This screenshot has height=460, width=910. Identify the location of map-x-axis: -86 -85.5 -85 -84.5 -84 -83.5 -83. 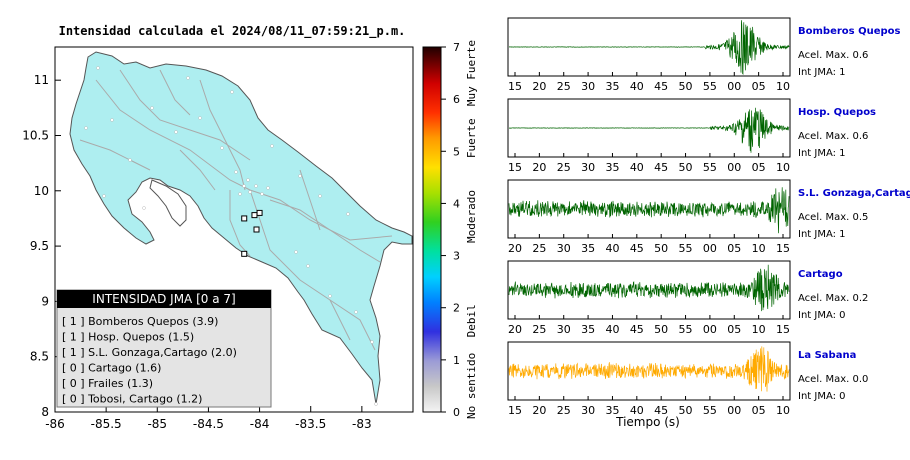
(208, 418).